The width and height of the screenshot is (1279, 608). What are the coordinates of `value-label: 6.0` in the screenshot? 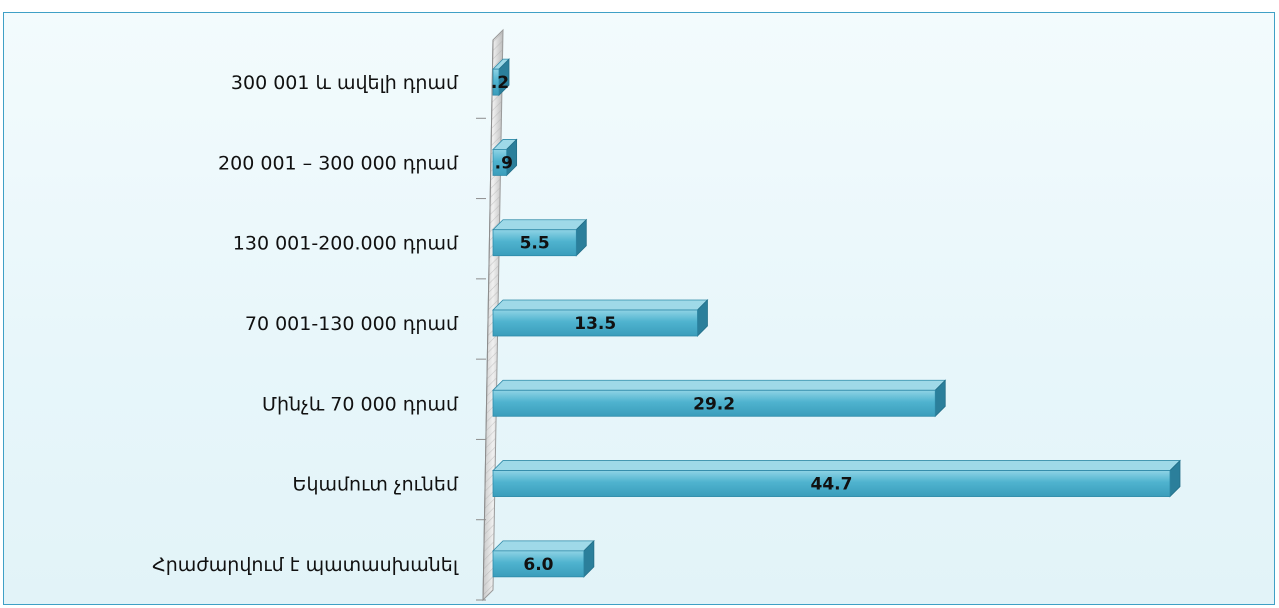 It's located at (538, 565).